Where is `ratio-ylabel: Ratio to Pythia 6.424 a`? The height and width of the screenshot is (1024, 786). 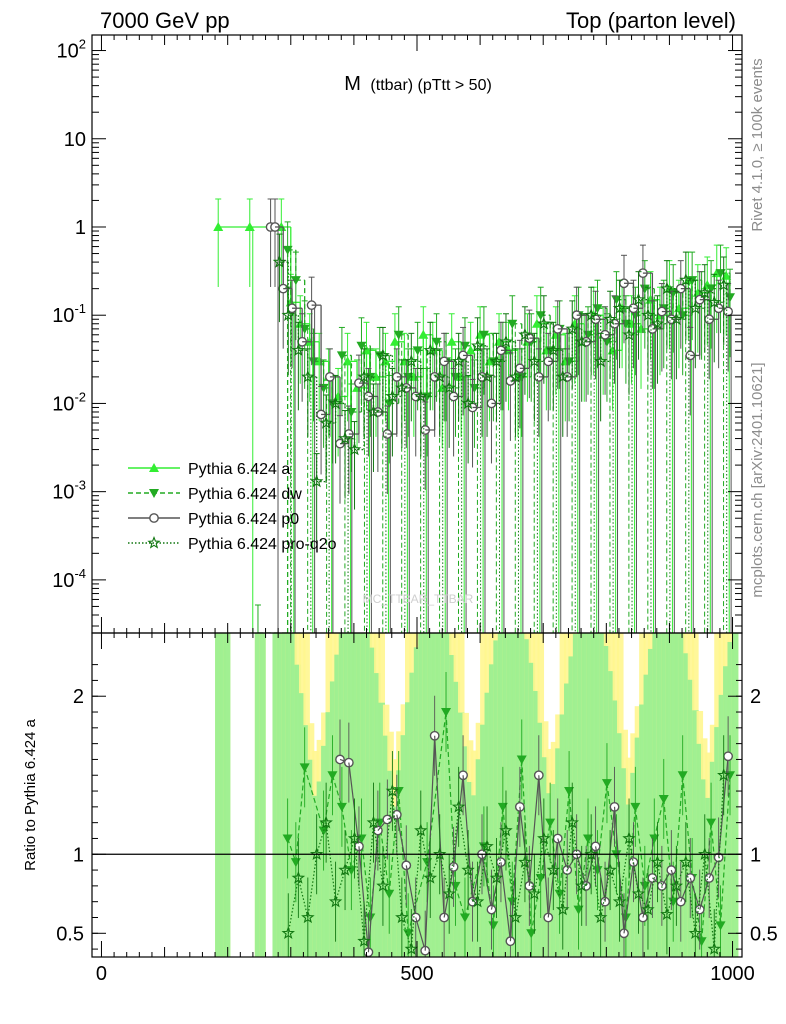
ratio-ylabel: Ratio to Pythia 6.424 a is located at coordinates (30, 794).